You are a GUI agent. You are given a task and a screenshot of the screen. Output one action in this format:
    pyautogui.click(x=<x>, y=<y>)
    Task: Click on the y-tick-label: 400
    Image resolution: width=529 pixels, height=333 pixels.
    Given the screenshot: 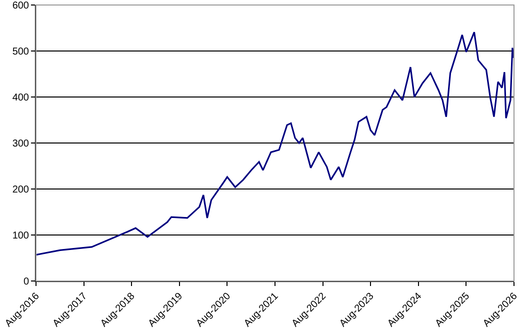 What is the action you would take?
    pyautogui.click(x=21, y=98)
    